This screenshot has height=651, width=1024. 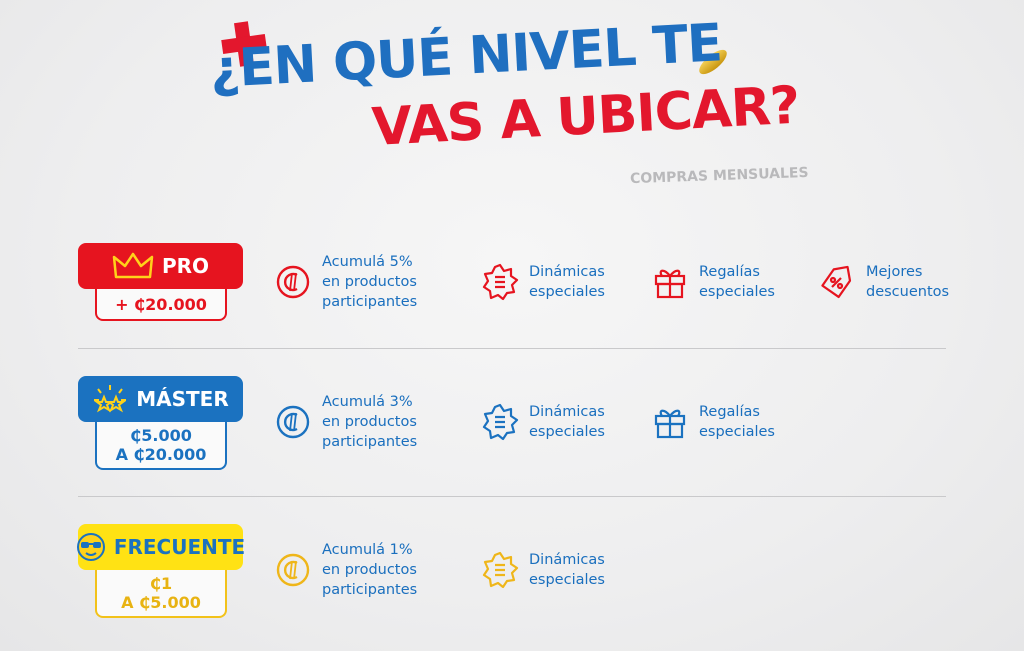 What do you see at coordinates (133, 265) in the screenshot?
I see `crown-icon` at bounding box center [133, 265].